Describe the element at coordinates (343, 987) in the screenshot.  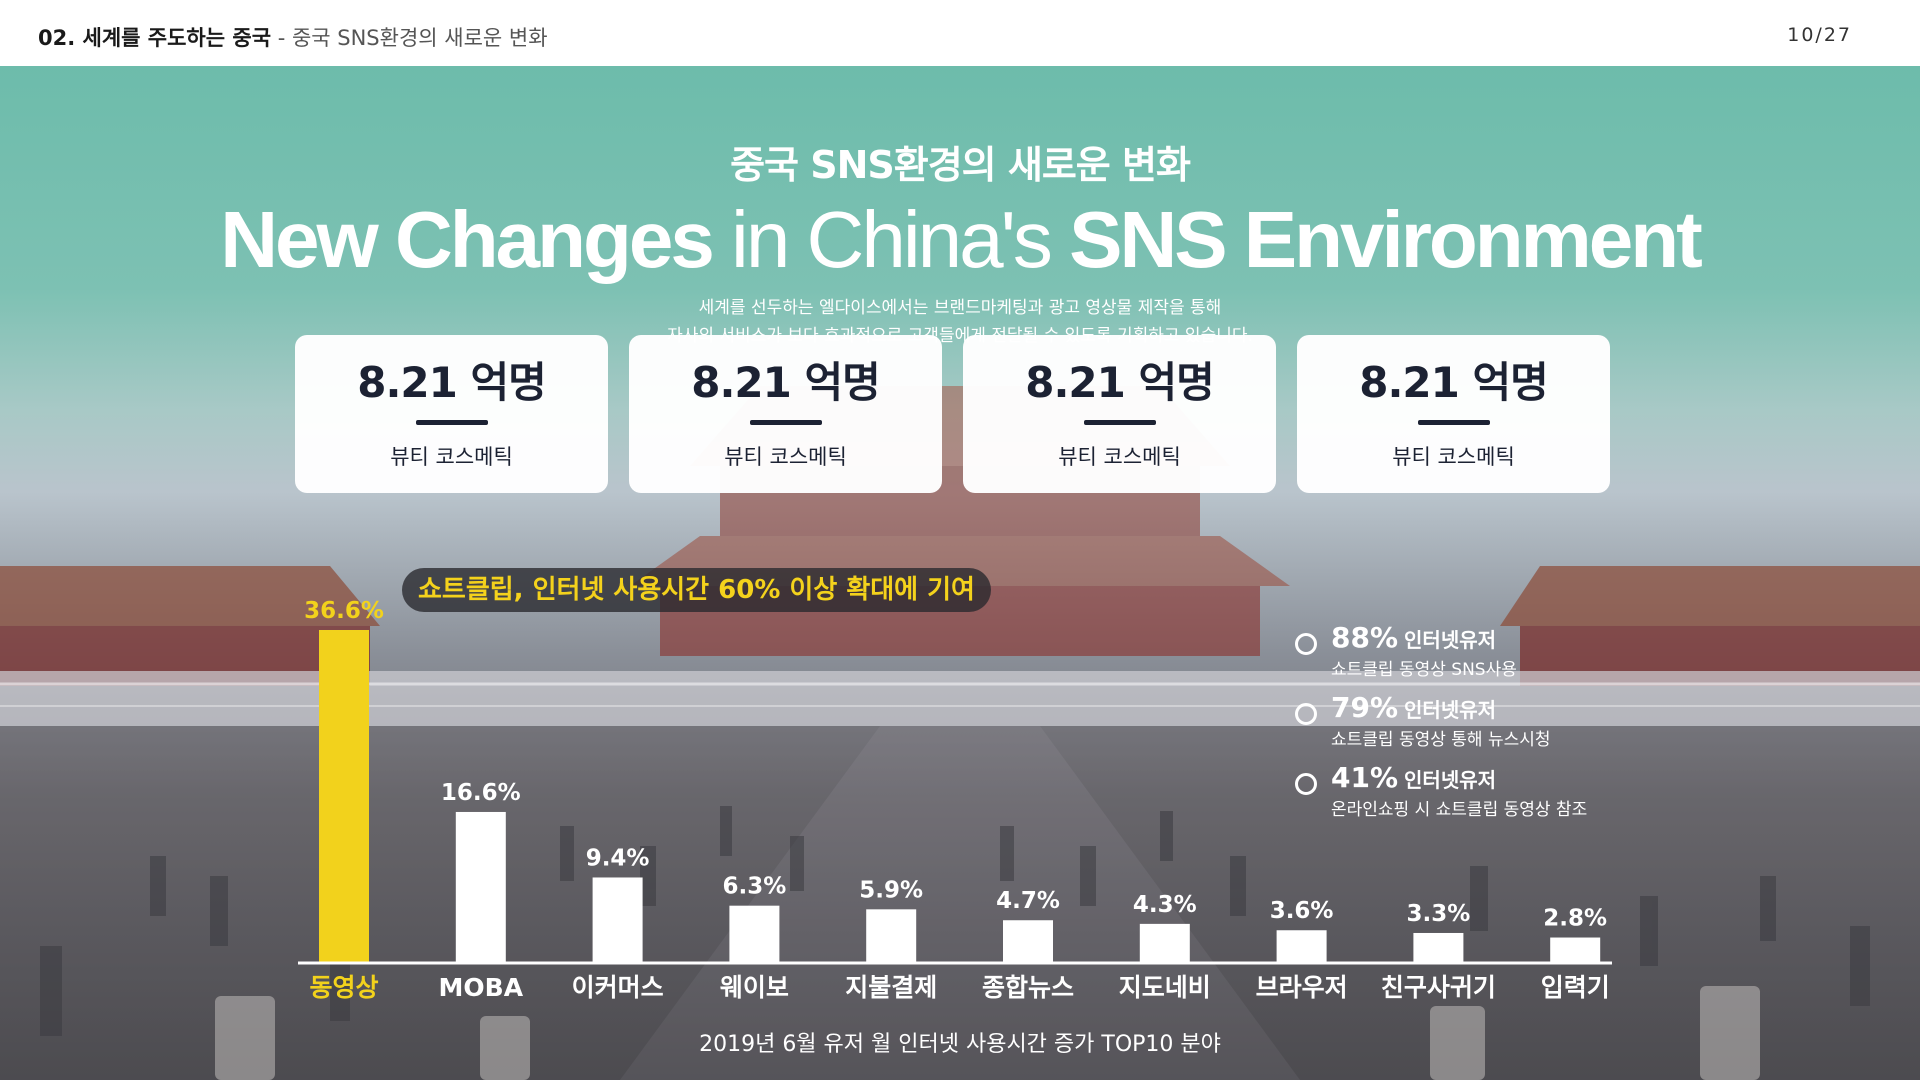
I see `category-label: 동영상` at that location.